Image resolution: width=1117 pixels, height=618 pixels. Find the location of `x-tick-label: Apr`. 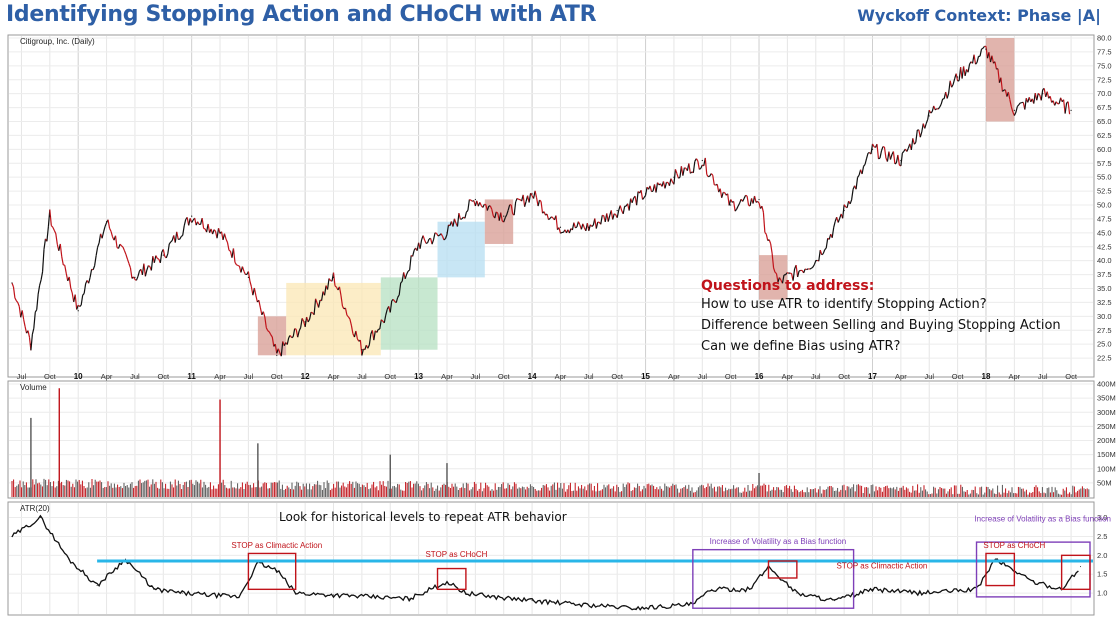

x-tick-label: Apr is located at coordinates (107, 376).